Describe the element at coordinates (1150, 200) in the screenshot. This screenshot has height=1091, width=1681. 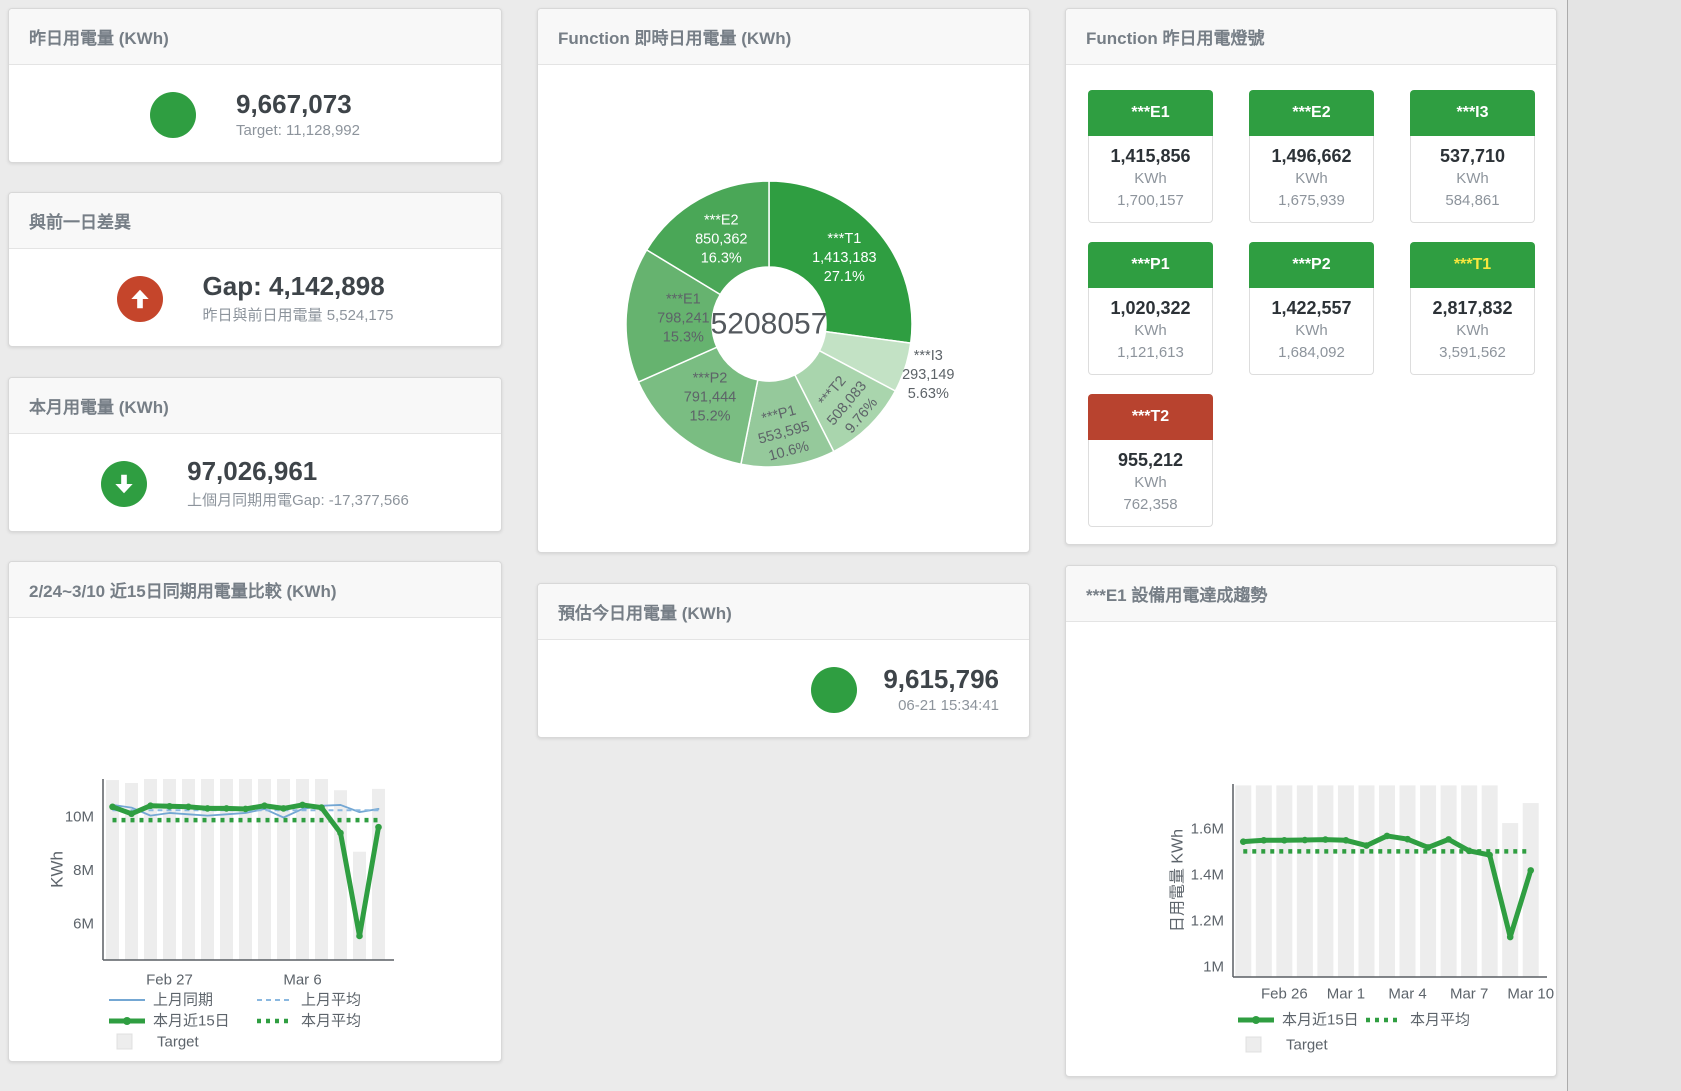
I see `device-tile-target: 1,700,157` at that location.